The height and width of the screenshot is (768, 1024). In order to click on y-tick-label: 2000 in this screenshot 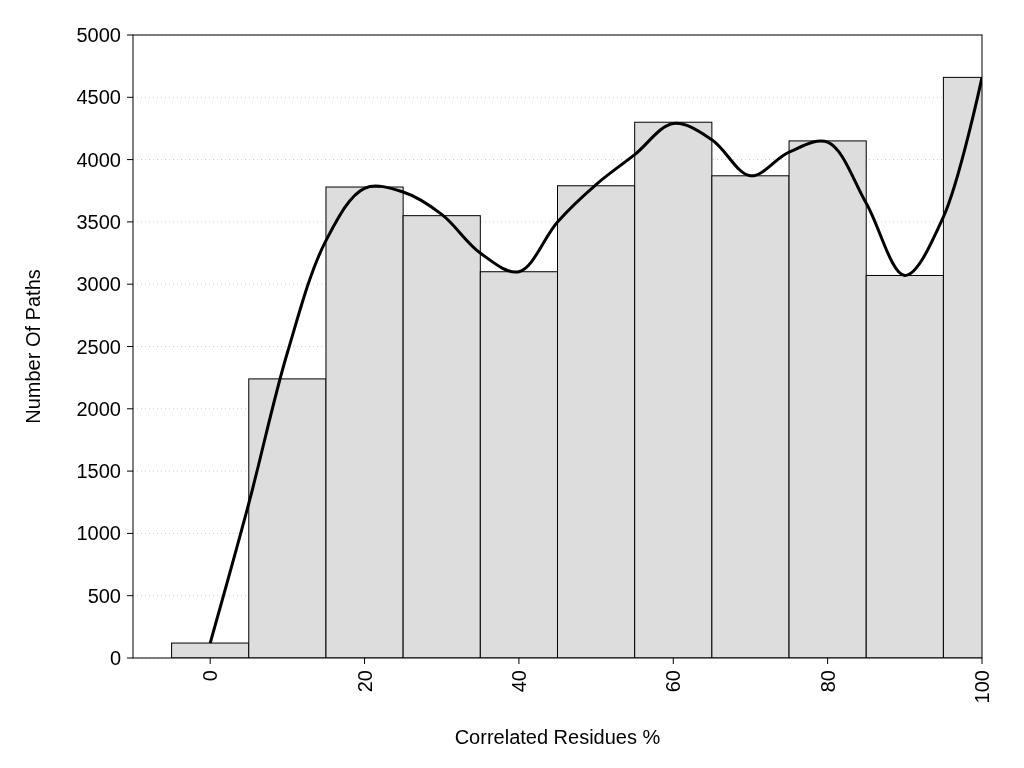, I will do `click(98, 408)`.